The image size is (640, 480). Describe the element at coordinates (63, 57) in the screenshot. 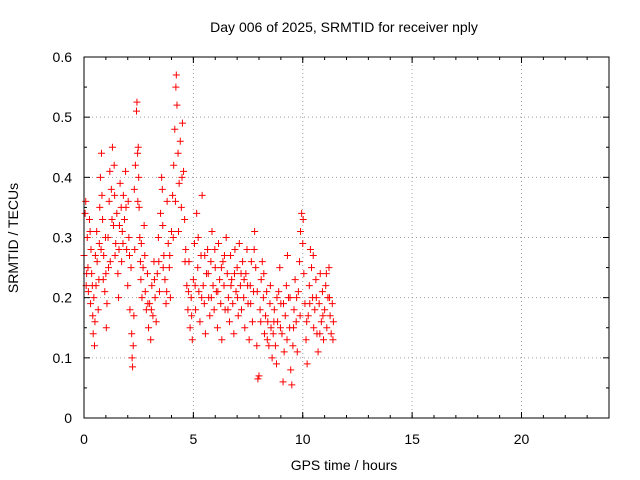

I see `y-tick-label: 0.6` at that location.